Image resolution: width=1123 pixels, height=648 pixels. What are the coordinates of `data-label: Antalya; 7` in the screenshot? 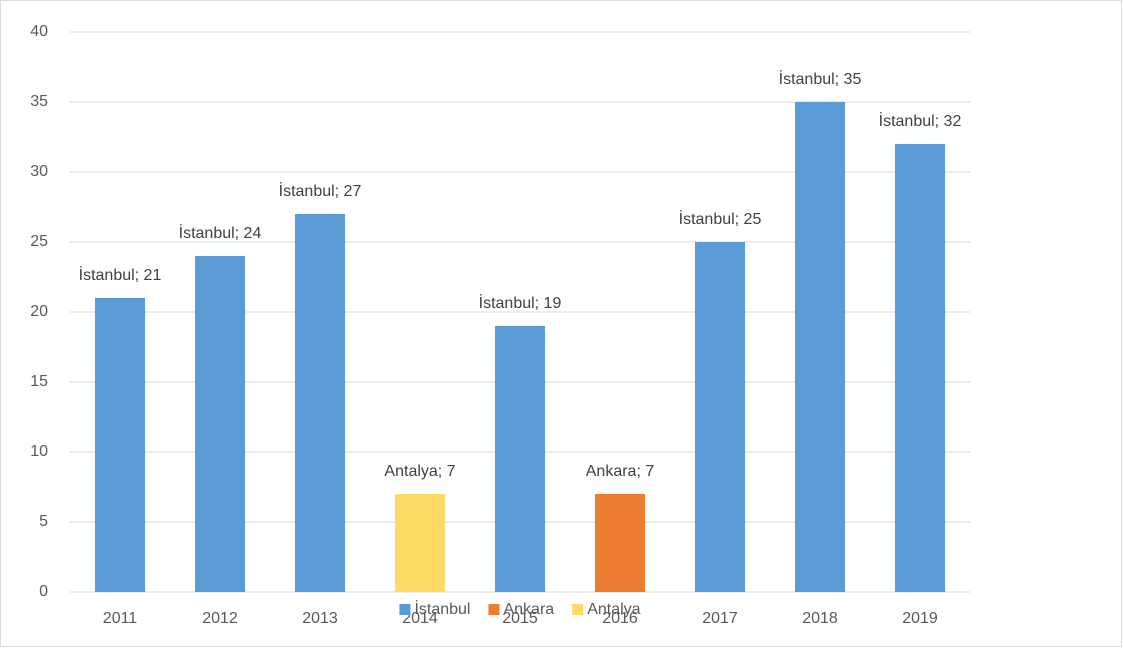 It's located at (419, 471).